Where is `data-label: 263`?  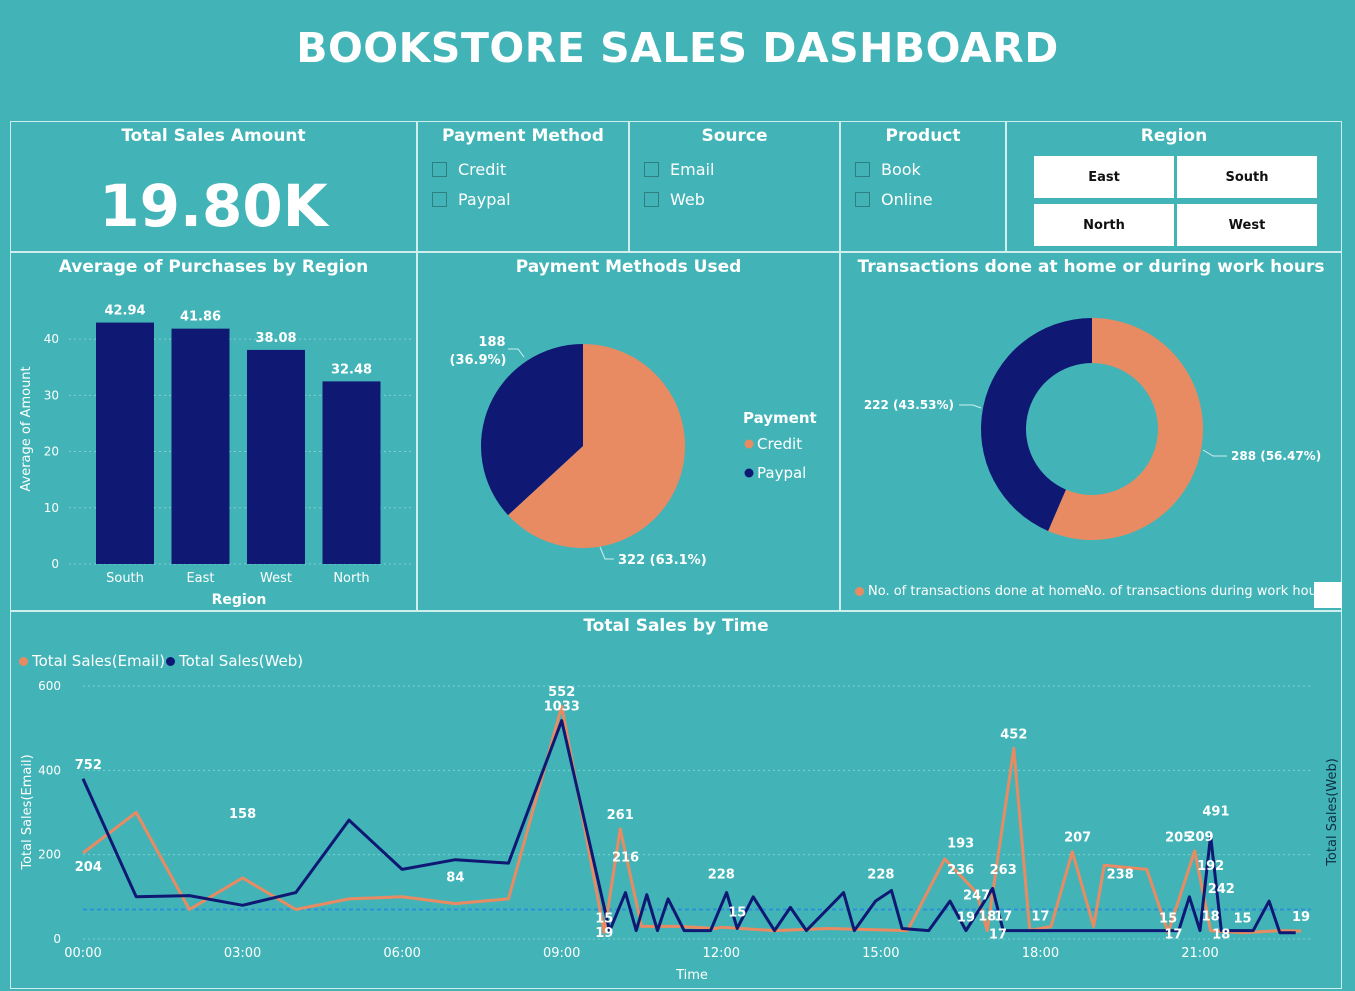
data-label: 263 is located at coordinates (1003, 870).